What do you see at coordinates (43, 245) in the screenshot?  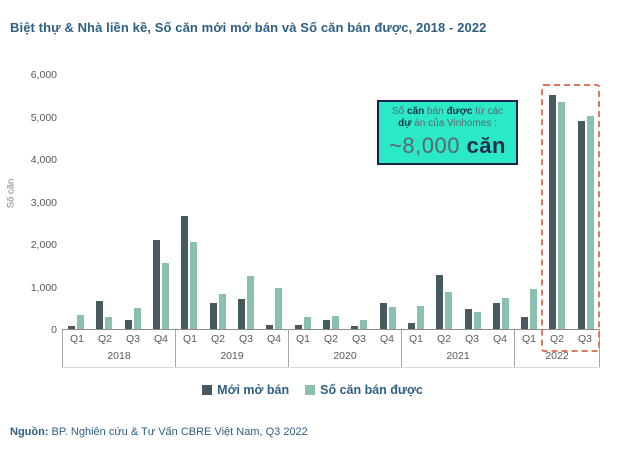 I see `y-tick-label: 2,000` at bounding box center [43, 245].